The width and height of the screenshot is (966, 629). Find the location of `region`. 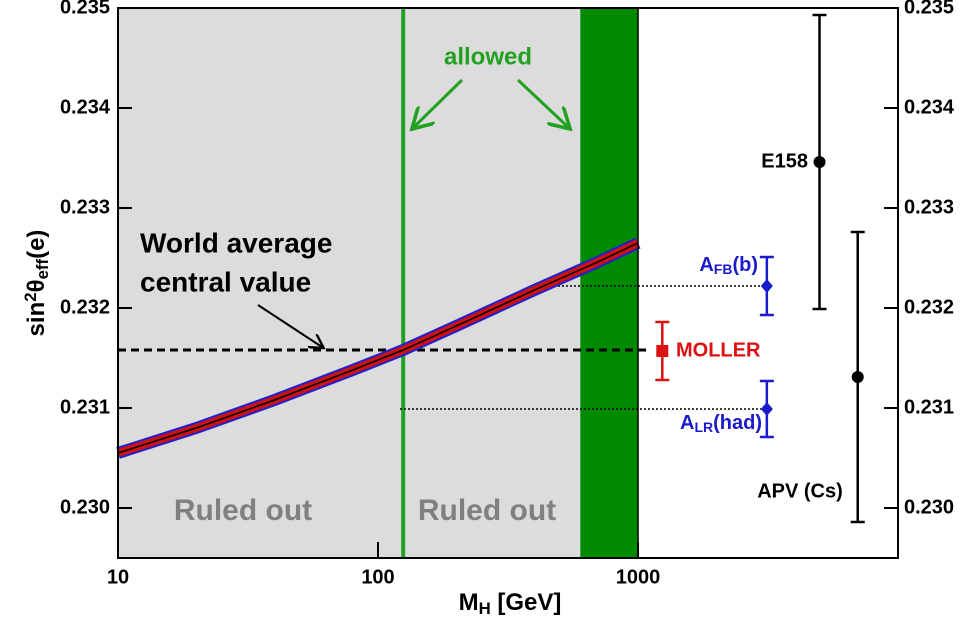

region is located at coordinates (609, 283).